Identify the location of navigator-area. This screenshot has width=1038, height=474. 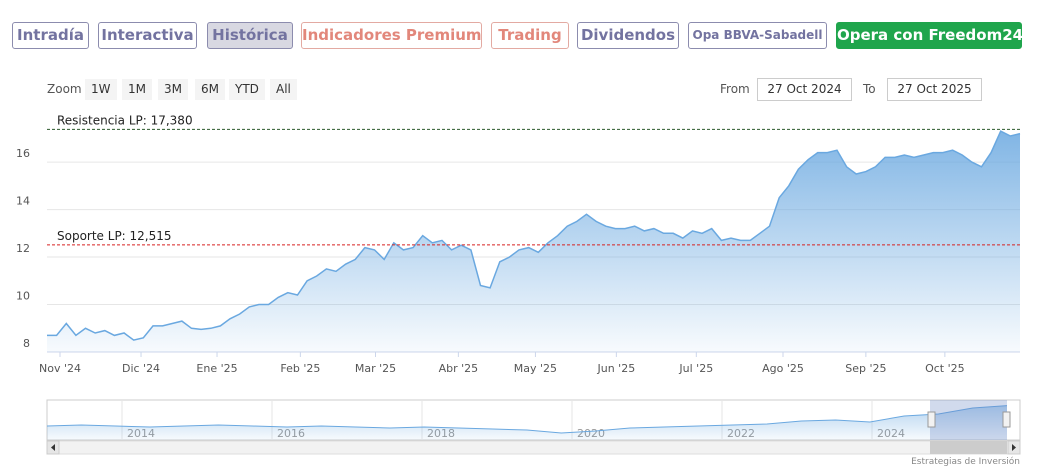
(527, 422).